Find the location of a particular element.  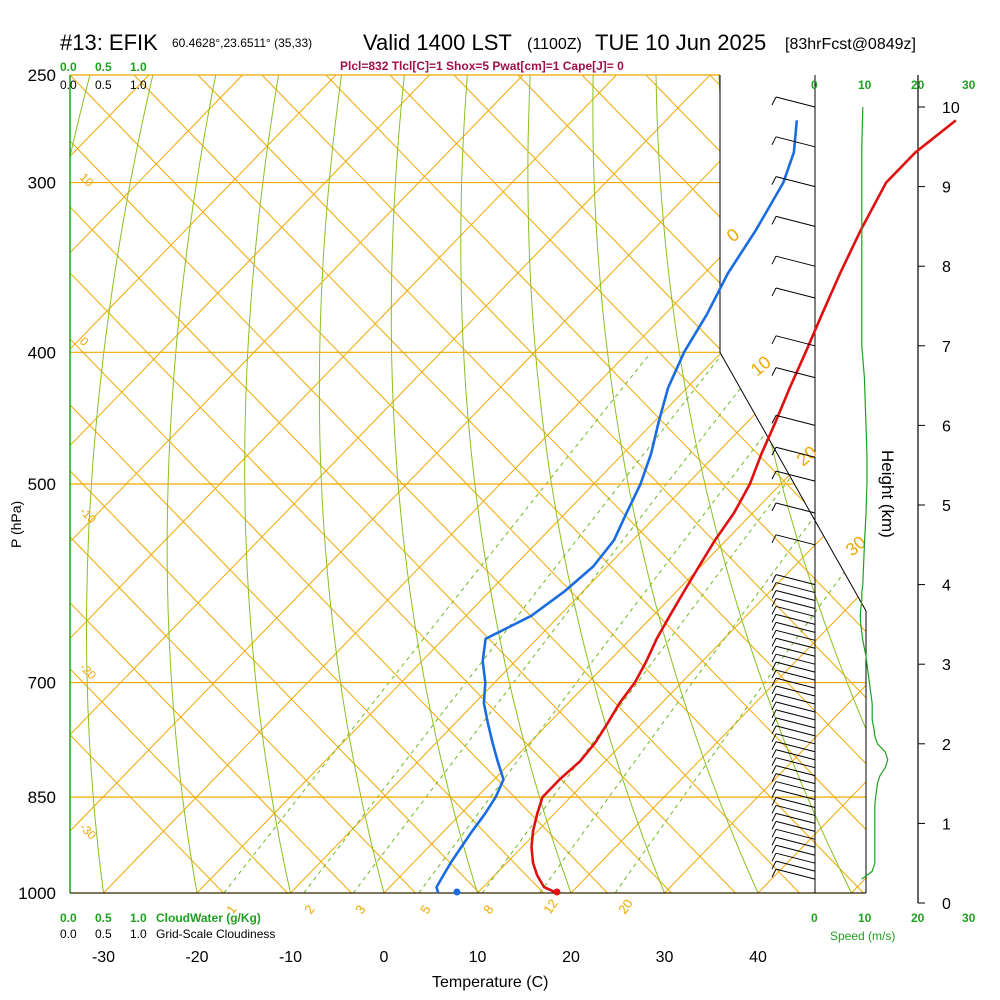

speed-top-10: 10 is located at coordinates (865, 85).